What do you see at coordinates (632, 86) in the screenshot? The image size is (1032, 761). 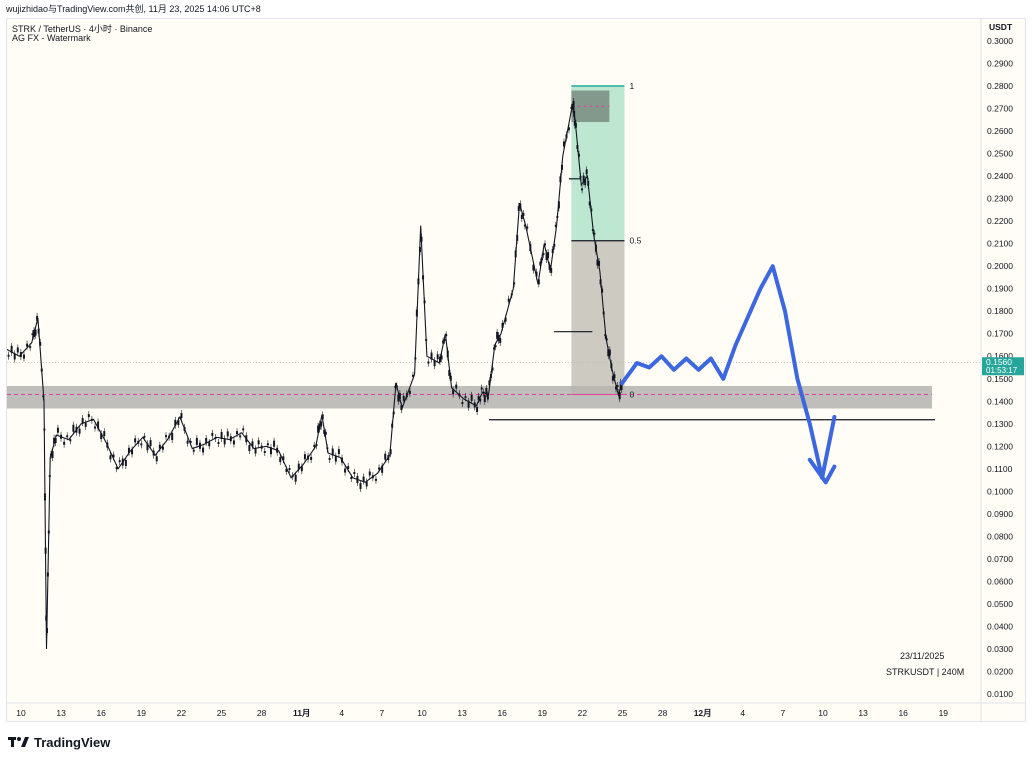 I see `fib-level-label: 1` at bounding box center [632, 86].